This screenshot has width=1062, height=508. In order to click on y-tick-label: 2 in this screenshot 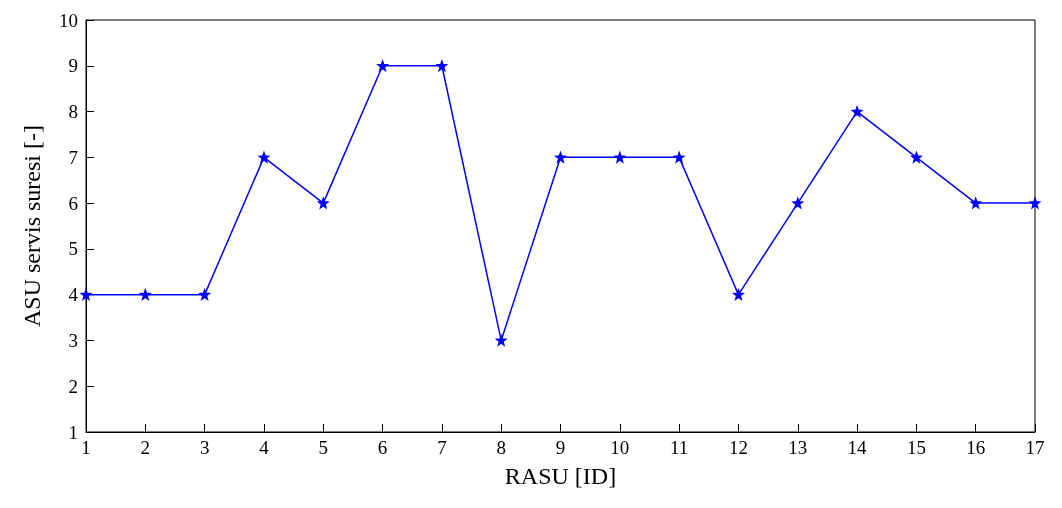, I will do `click(73, 386)`.